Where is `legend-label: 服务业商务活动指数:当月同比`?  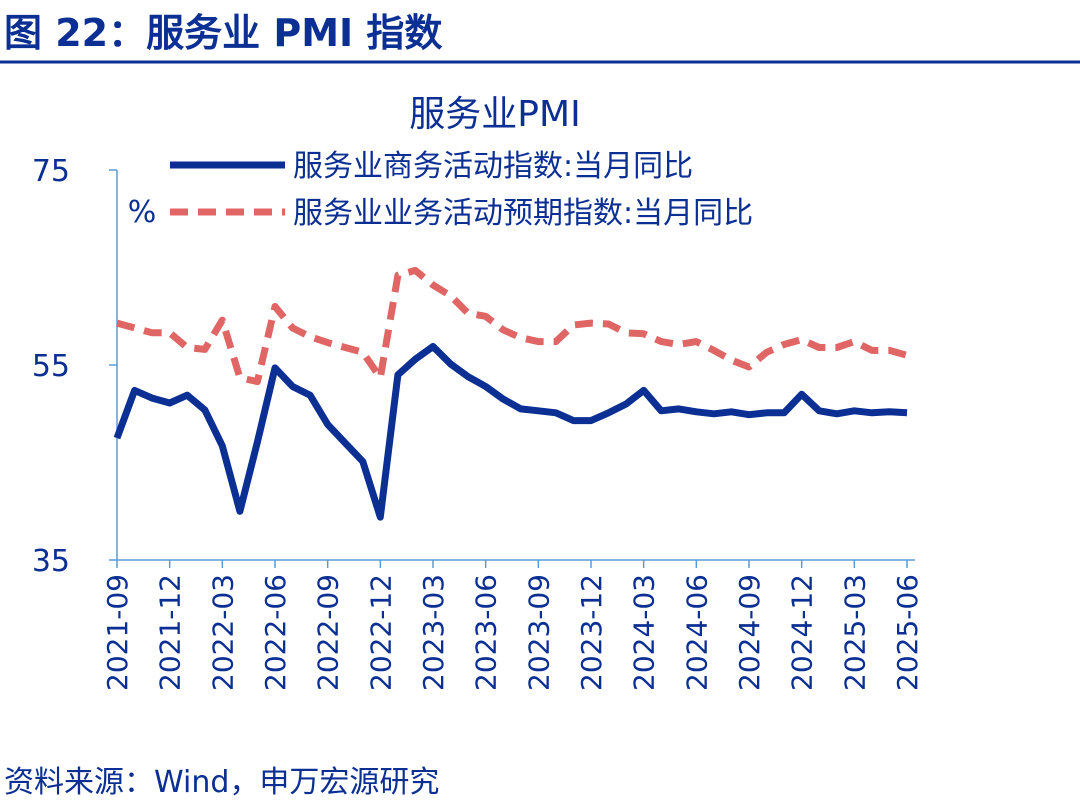 legend-label: 服务业商务活动指数:当月同比 is located at coordinates (493, 166).